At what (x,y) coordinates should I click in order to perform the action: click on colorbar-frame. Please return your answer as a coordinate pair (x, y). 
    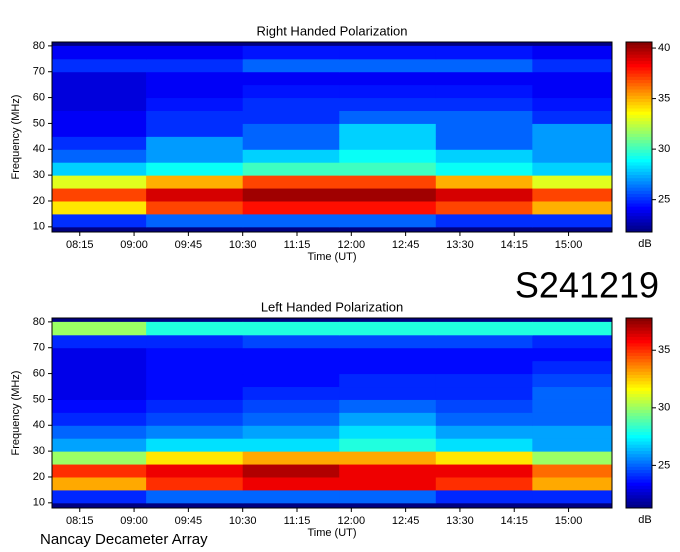
    Looking at the image, I should click on (639, 137).